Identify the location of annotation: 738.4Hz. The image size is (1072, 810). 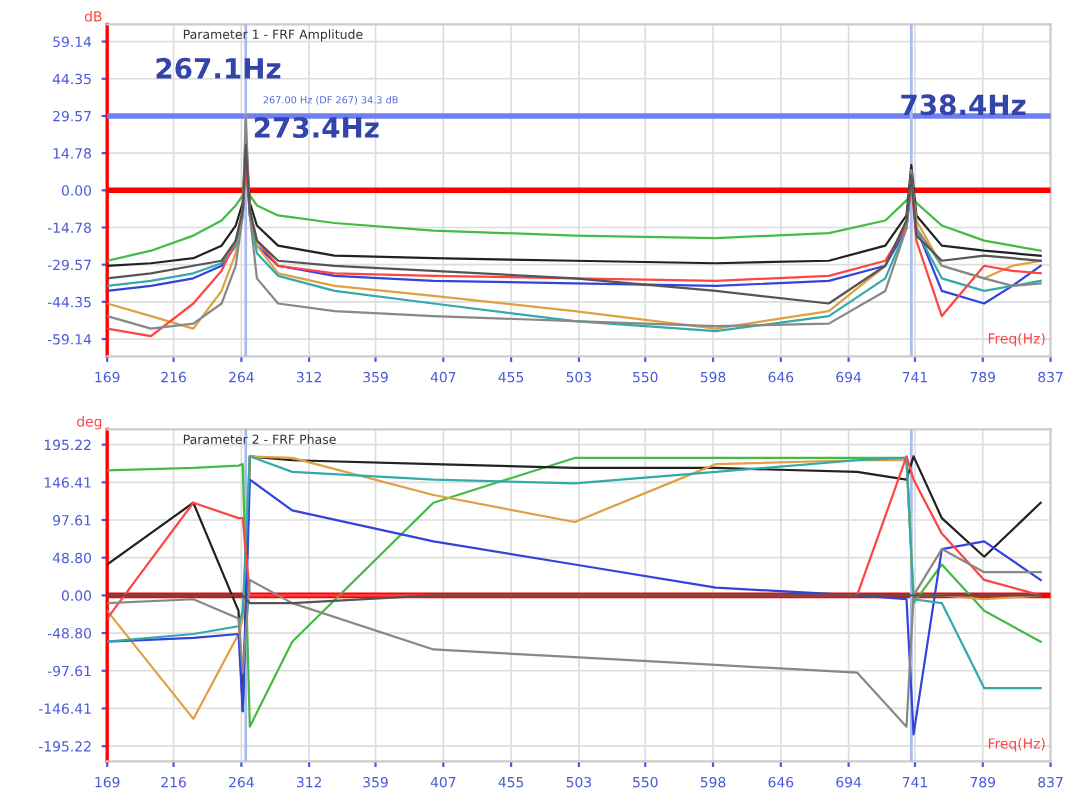
(963, 105).